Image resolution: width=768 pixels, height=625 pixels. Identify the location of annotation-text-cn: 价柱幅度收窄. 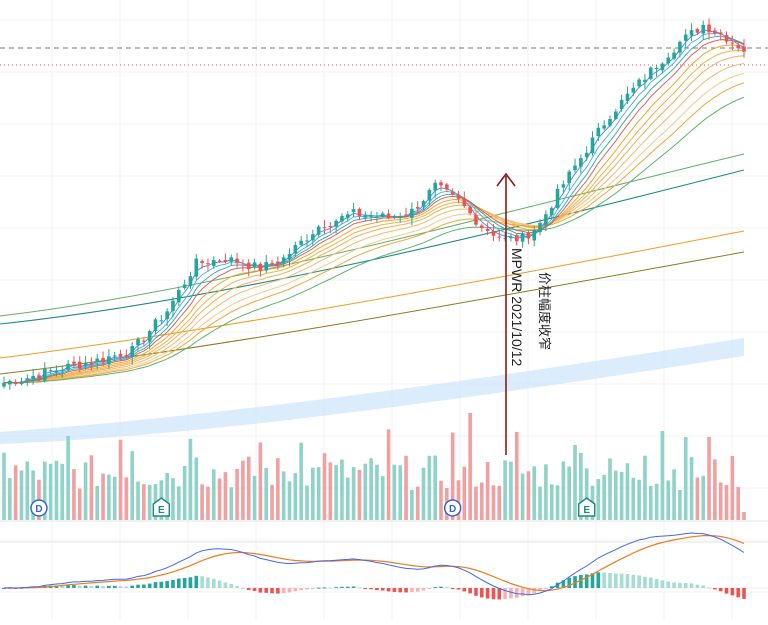
(544, 311).